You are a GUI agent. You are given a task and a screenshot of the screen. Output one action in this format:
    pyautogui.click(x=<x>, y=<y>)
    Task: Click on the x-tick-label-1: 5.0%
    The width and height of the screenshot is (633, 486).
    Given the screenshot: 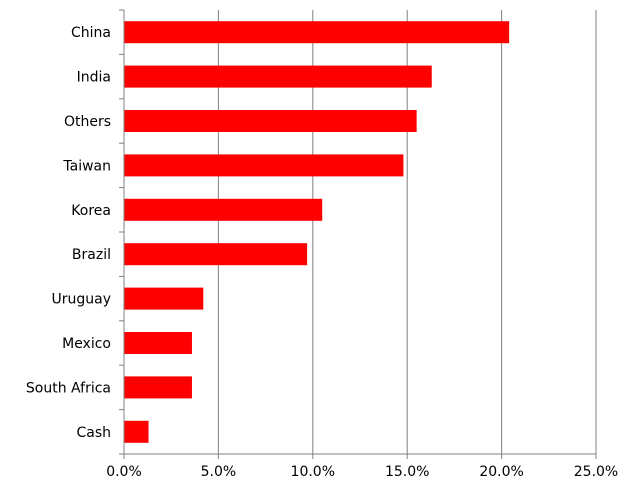 What is the action you would take?
    pyautogui.click(x=219, y=472)
    